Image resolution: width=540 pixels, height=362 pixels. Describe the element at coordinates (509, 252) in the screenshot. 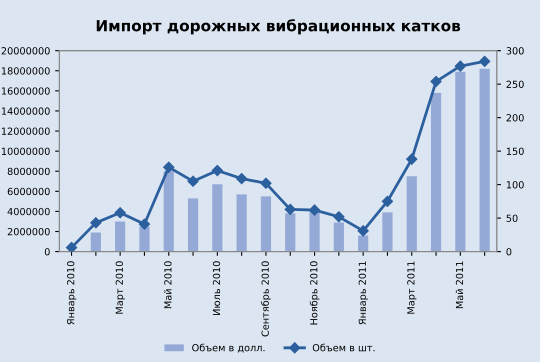

I see `y2-tick-label: 0` at that location.